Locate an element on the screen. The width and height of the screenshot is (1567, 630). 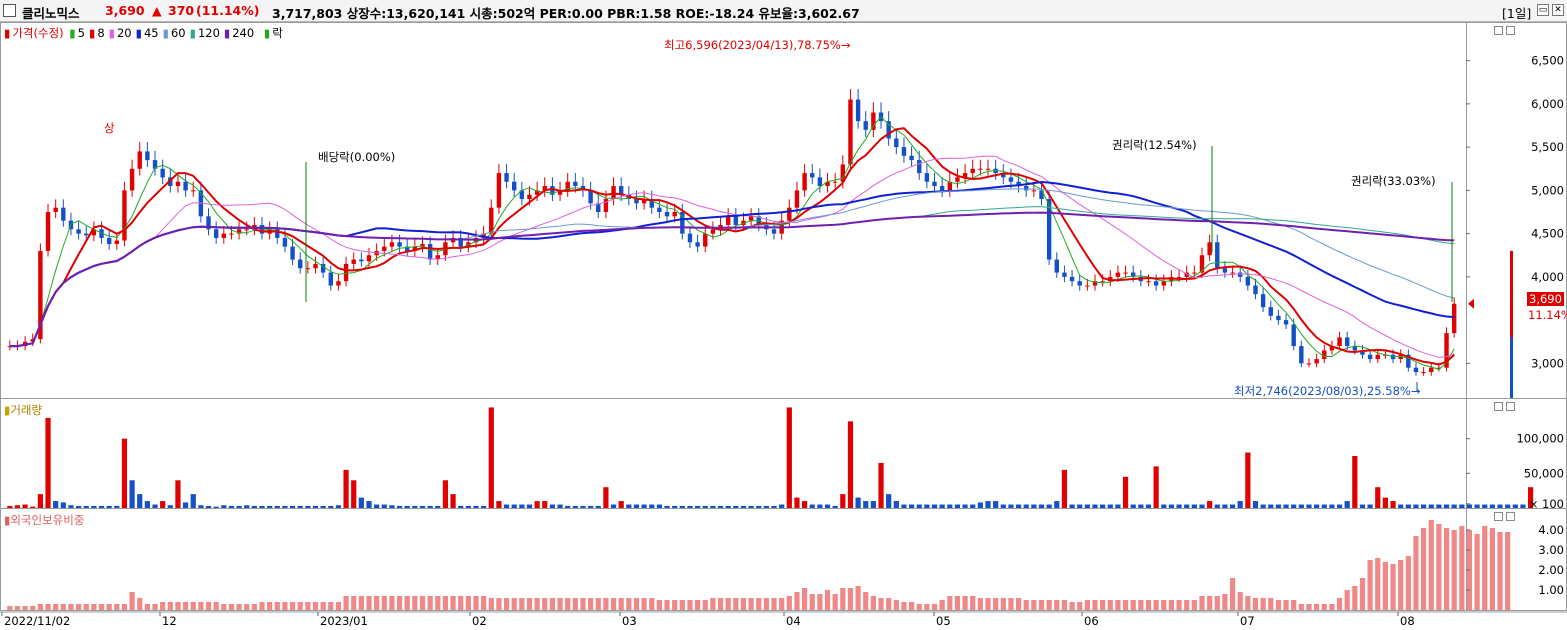
price-tick-label: 5,000 is located at coordinates (1547, 190).